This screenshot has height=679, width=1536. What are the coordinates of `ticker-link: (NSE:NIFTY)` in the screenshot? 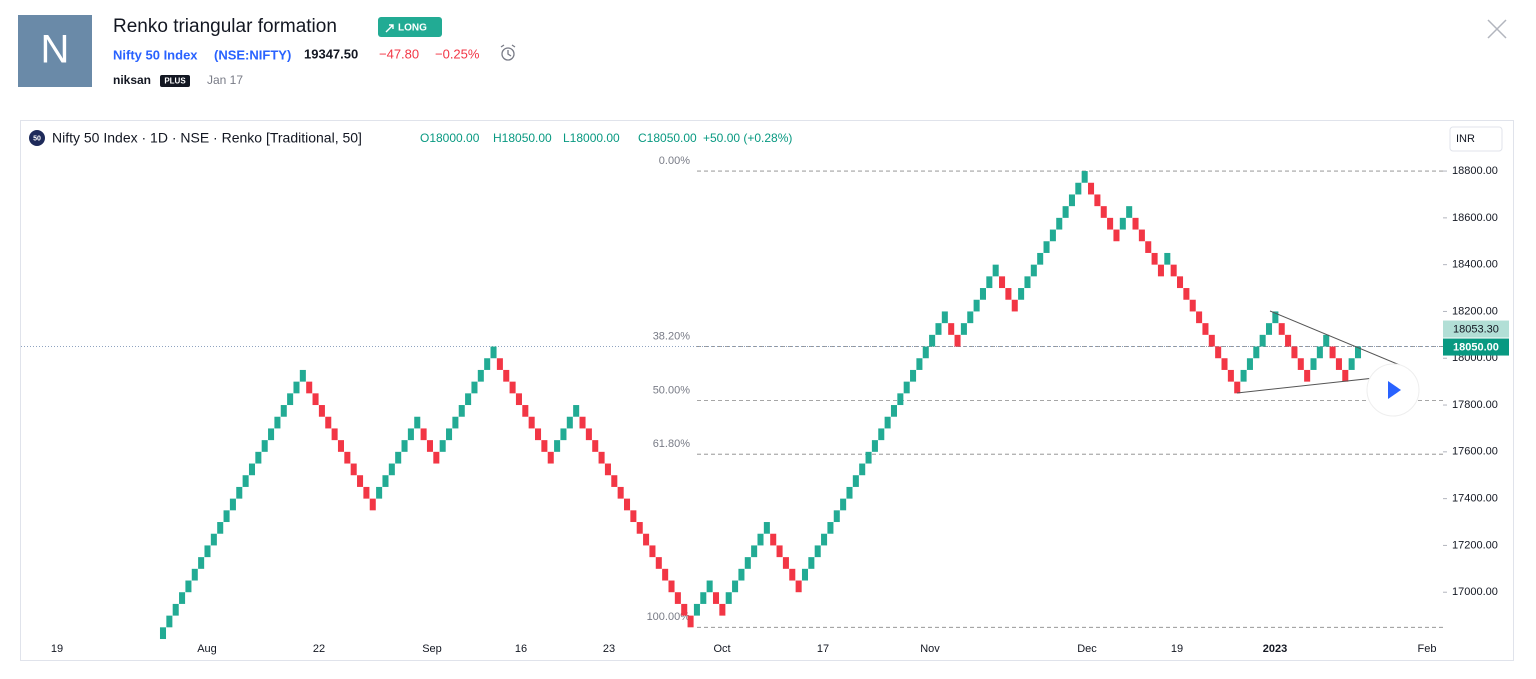 It's located at (252, 54).